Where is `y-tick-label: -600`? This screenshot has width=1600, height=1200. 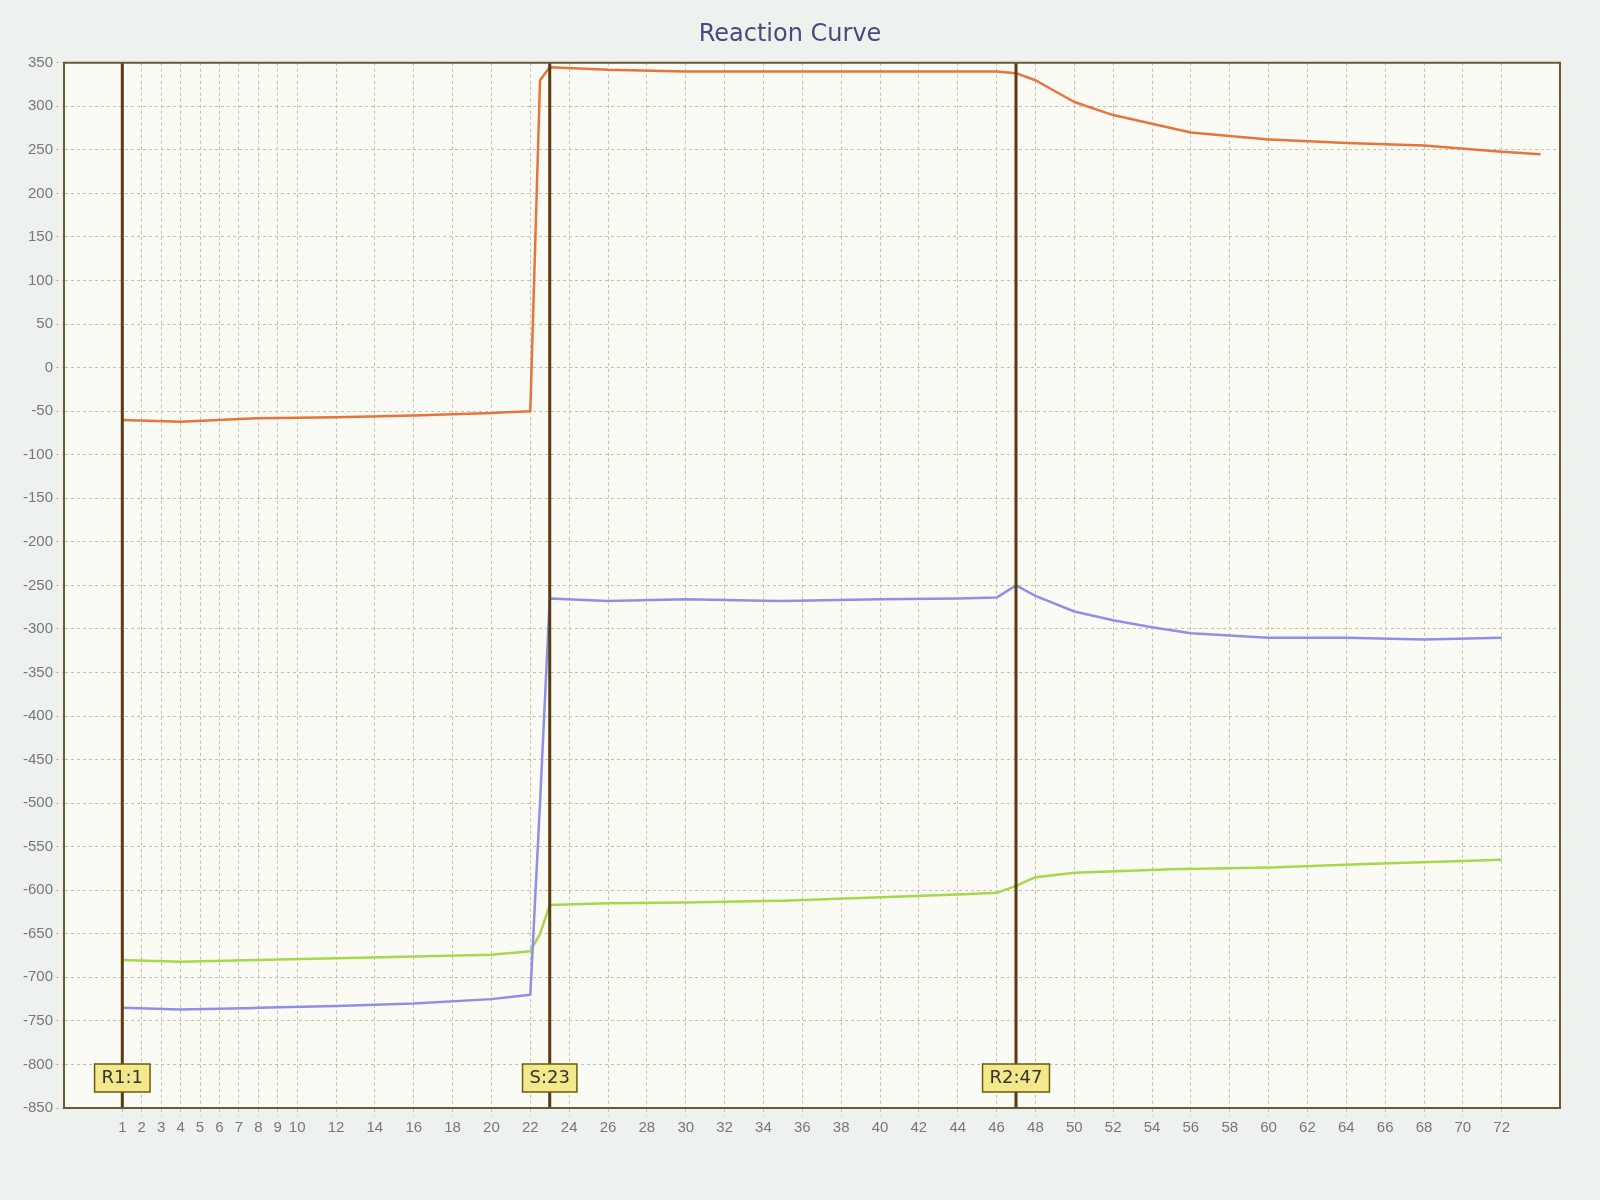 y-tick-label: -600 is located at coordinates (38, 889).